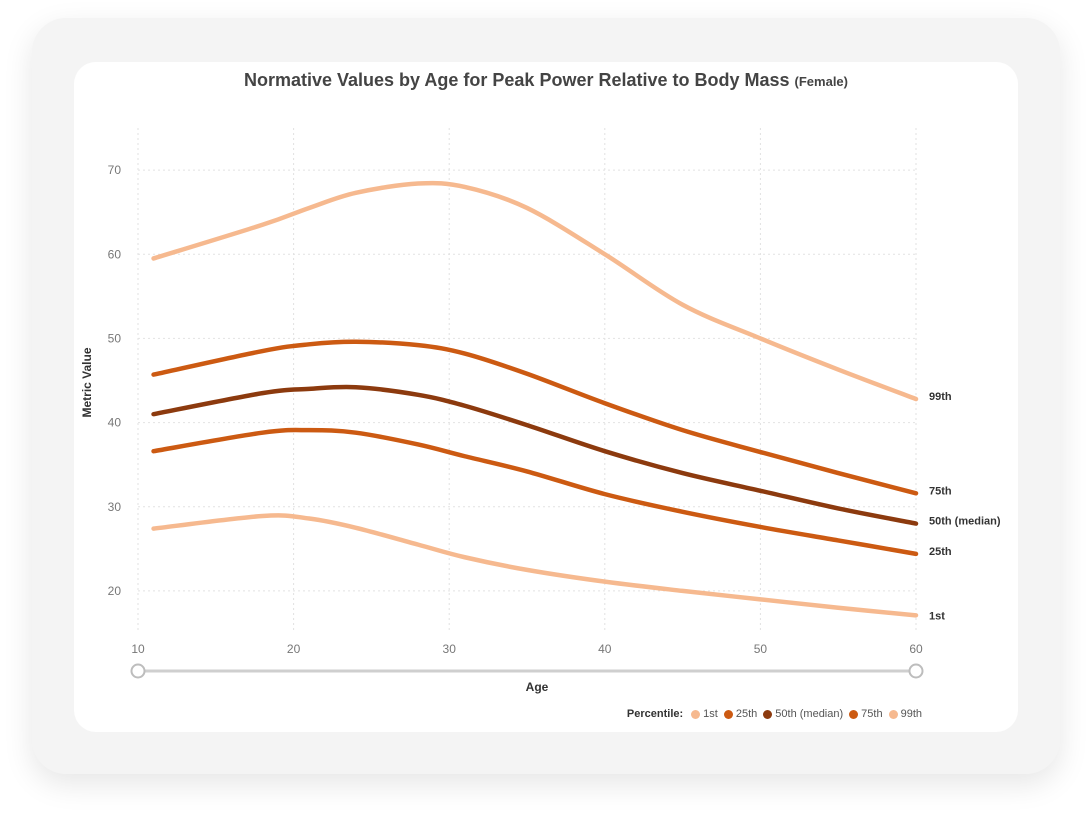 The height and width of the screenshot is (818, 1092). What do you see at coordinates (138, 671) in the screenshot?
I see `slider-handle-min` at bounding box center [138, 671].